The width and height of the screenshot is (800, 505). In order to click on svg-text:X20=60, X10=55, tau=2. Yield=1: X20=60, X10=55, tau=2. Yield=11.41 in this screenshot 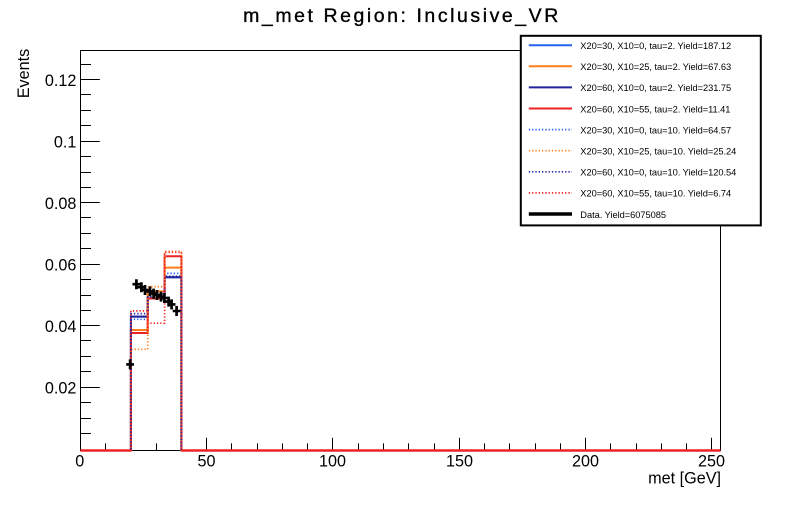, I will do `click(655, 109)`.